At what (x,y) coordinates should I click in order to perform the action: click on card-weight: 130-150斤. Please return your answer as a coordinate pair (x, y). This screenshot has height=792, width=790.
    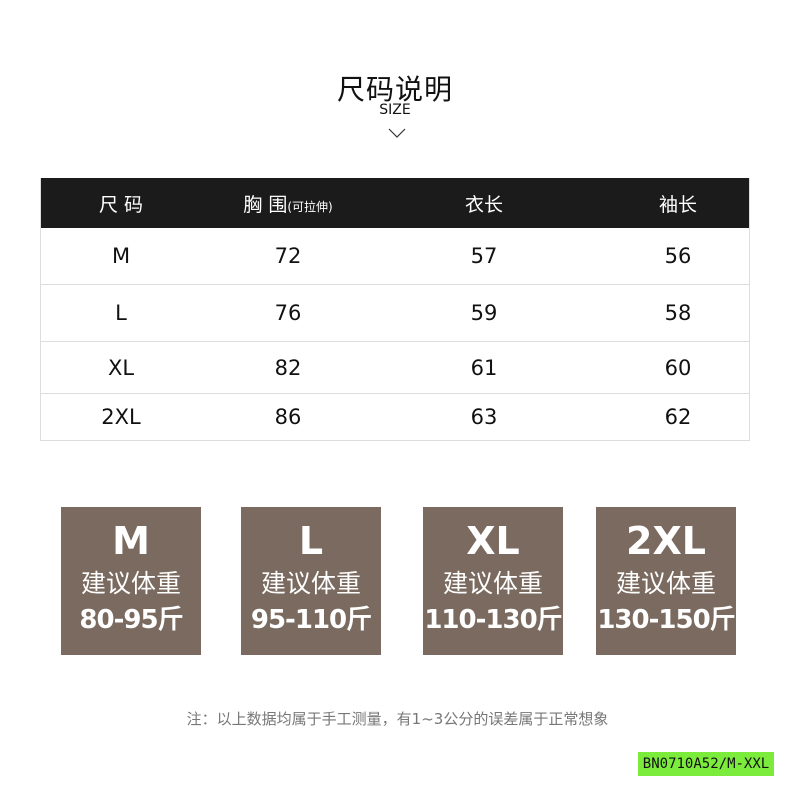
    Looking at the image, I should click on (666, 620).